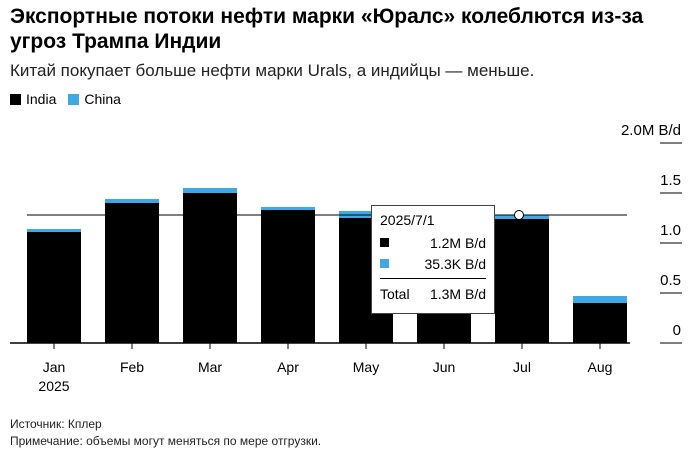 Image resolution: width=696 pixels, height=462 pixels. What do you see at coordinates (519, 215) in the screenshot?
I see `hover-marker` at bounding box center [519, 215].